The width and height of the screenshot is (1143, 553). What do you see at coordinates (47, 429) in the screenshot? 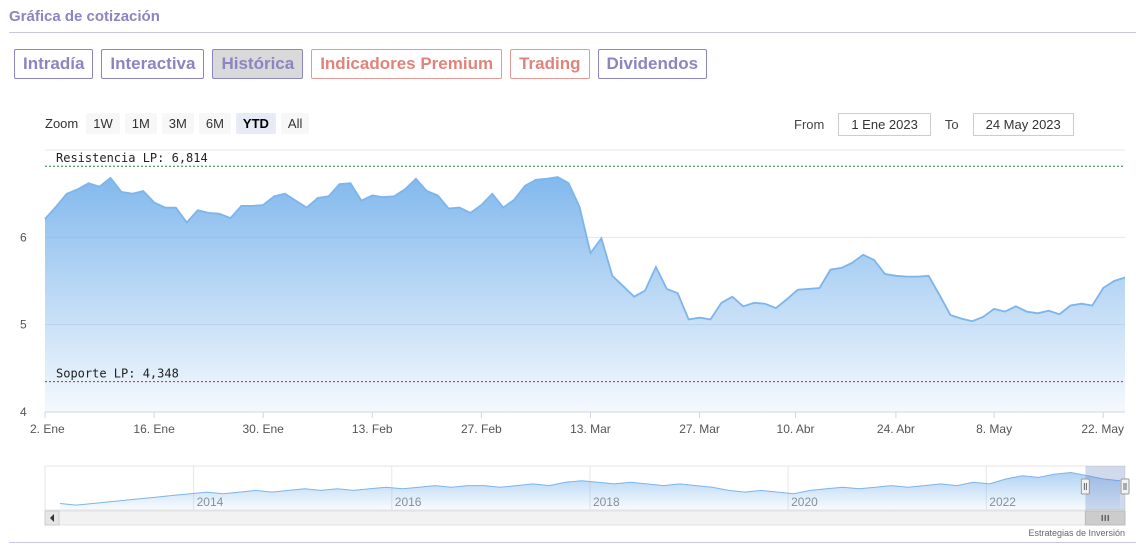
I see `x-tick-label: 2. Ene` at bounding box center [47, 429].